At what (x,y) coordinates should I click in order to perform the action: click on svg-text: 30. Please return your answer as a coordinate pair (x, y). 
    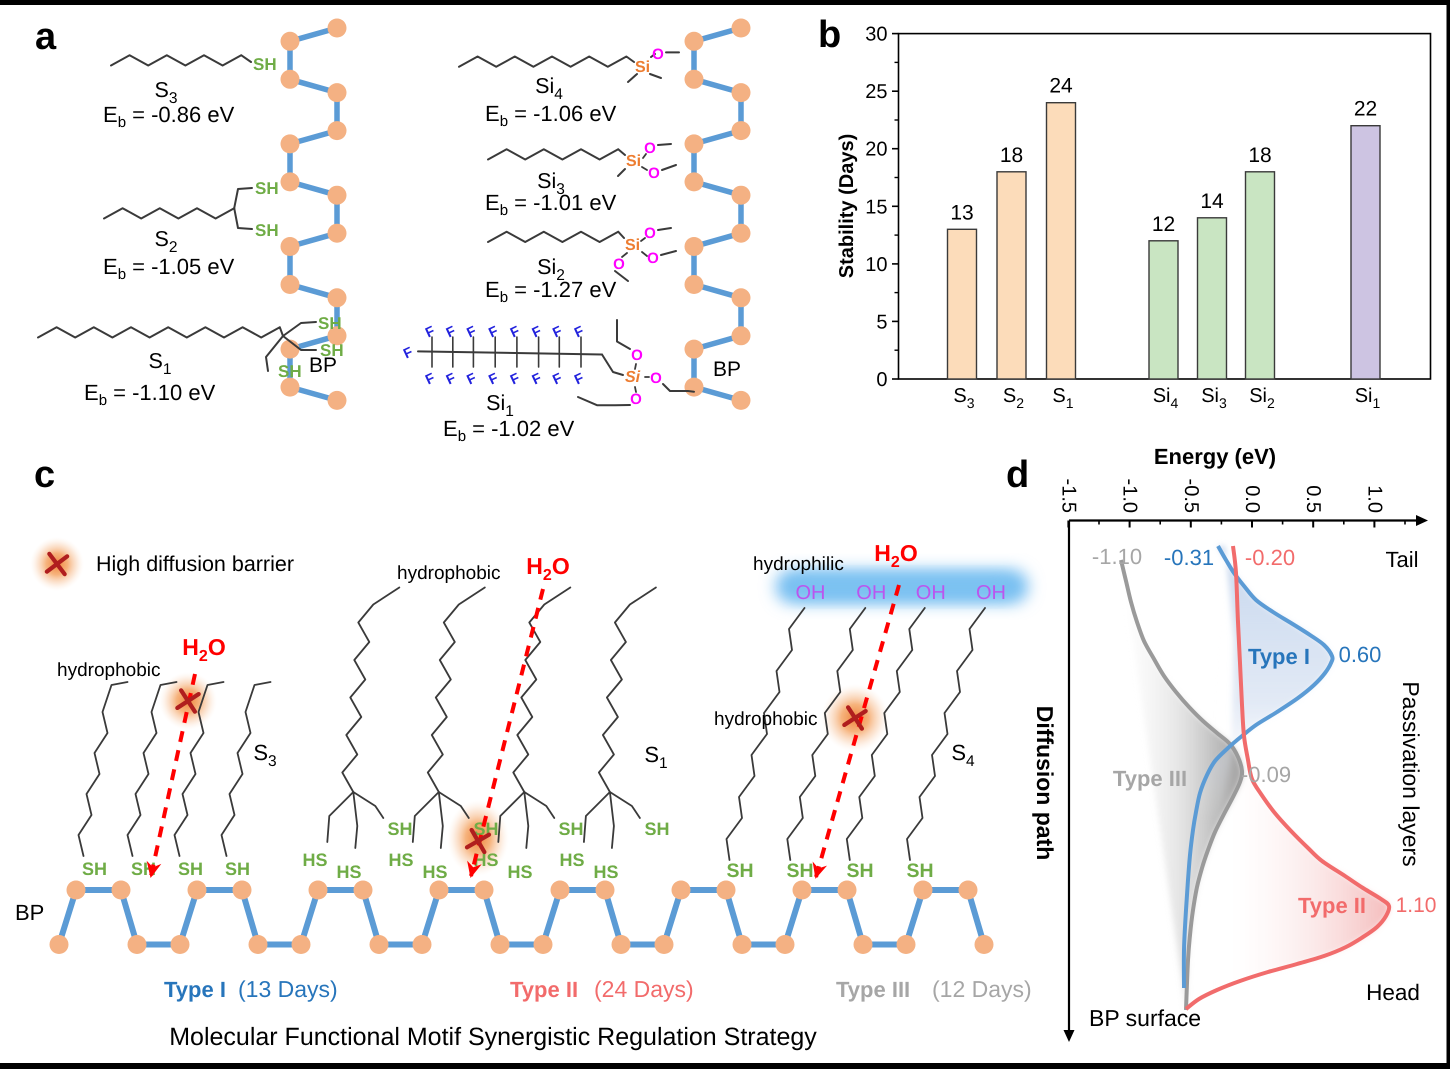
    Looking at the image, I should click on (876, 35).